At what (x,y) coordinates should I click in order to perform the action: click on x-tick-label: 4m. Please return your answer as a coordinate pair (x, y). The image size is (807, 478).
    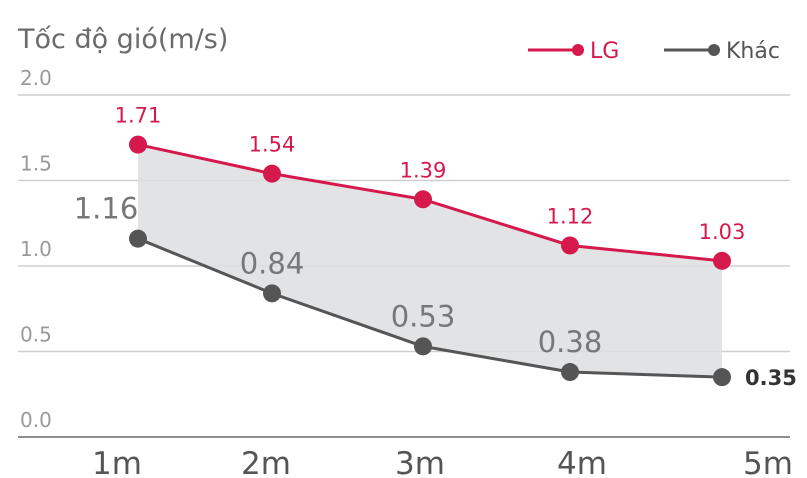
    Looking at the image, I should click on (582, 462).